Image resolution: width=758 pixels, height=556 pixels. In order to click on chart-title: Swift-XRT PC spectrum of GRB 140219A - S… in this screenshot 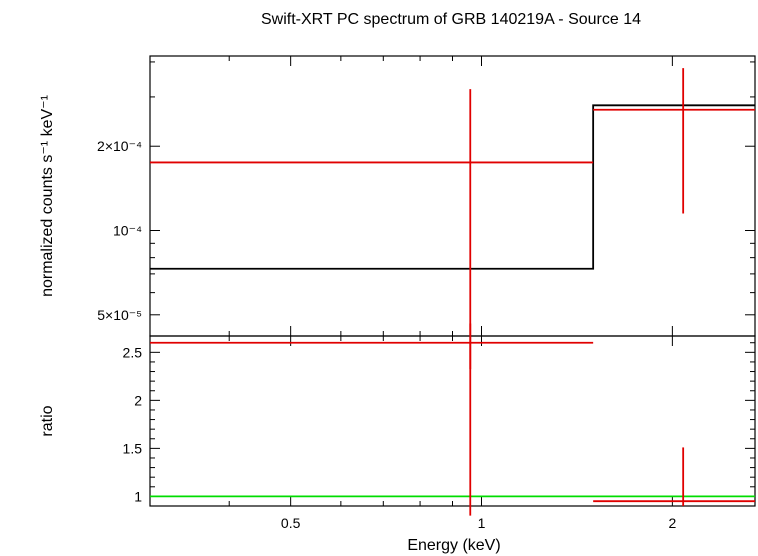, I will do `click(451, 19)`.